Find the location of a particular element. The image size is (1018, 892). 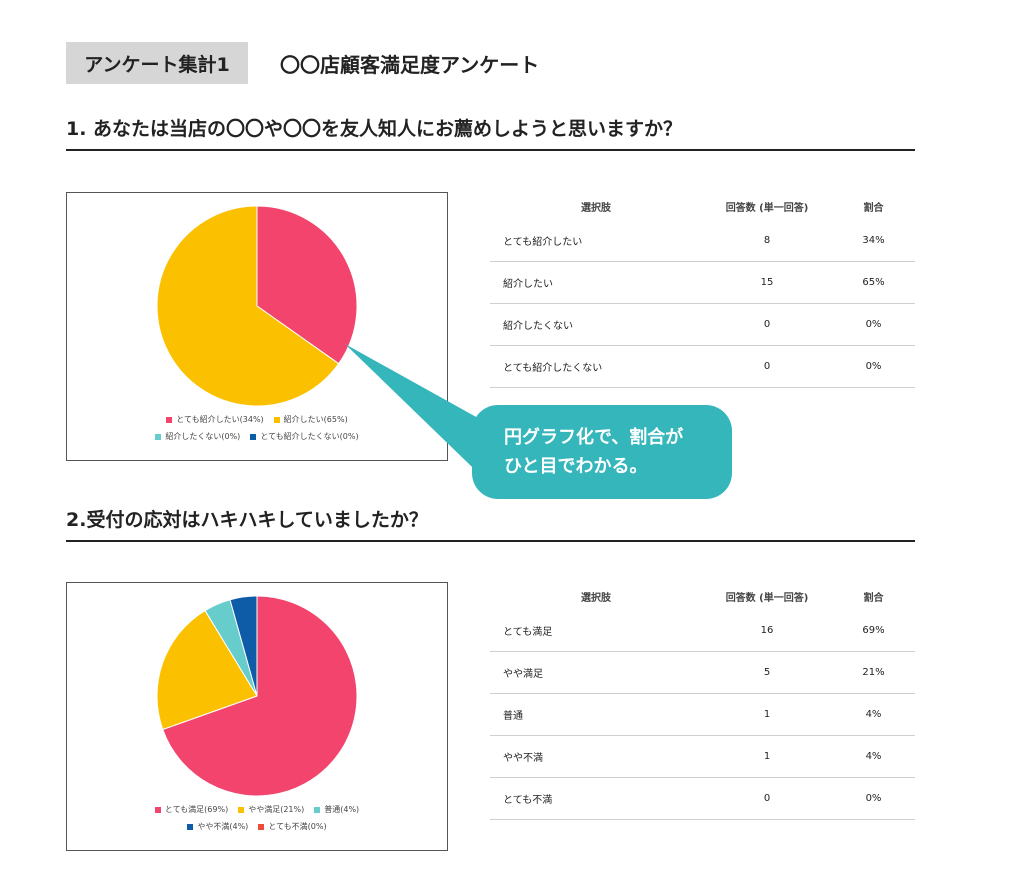

legend-item: 普通(4%) is located at coordinates (336, 809).